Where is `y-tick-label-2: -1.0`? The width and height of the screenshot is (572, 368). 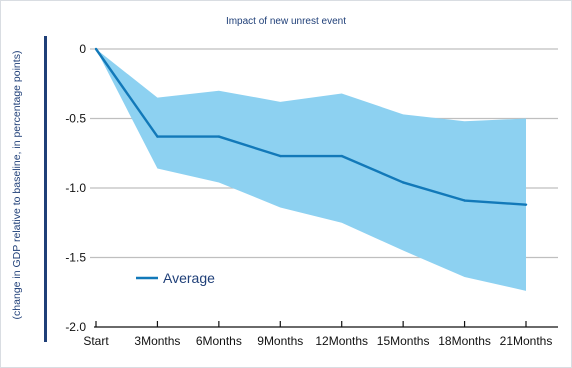
y-tick-label-2: -1.0 is located at coordinates (75, 188).